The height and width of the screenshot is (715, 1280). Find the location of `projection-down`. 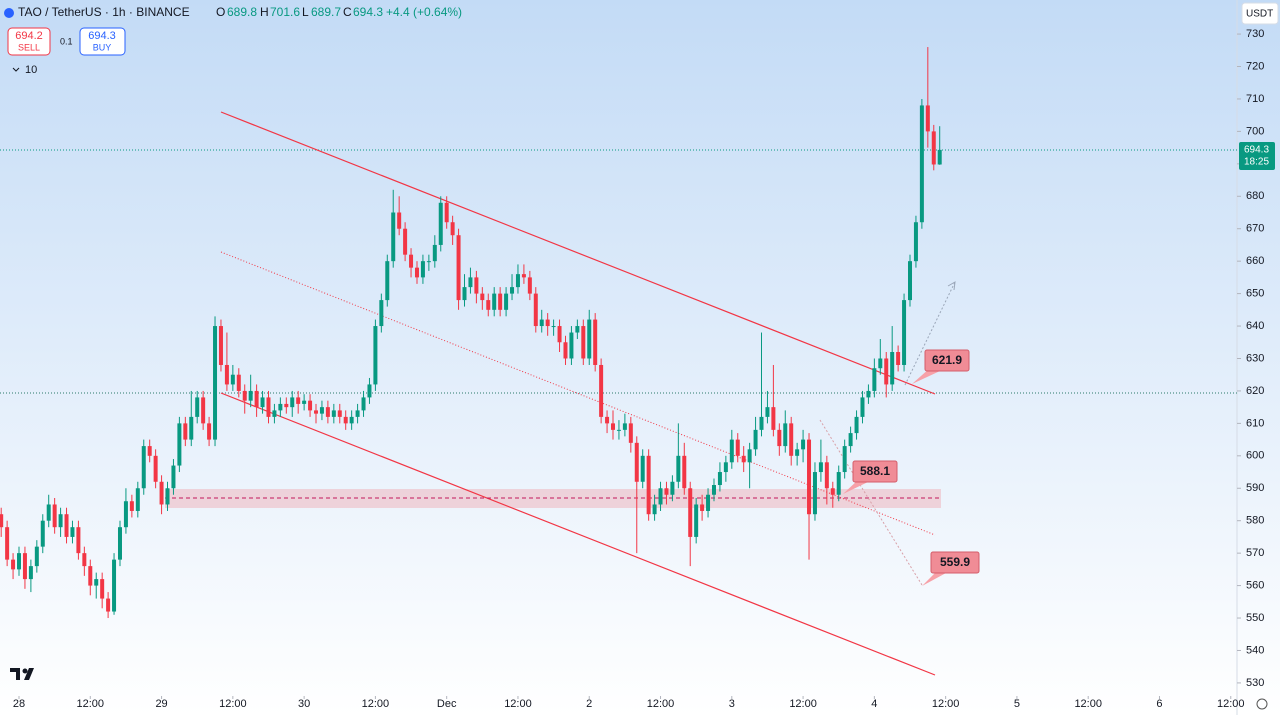

projection-down is located at coordinates (871, 502).